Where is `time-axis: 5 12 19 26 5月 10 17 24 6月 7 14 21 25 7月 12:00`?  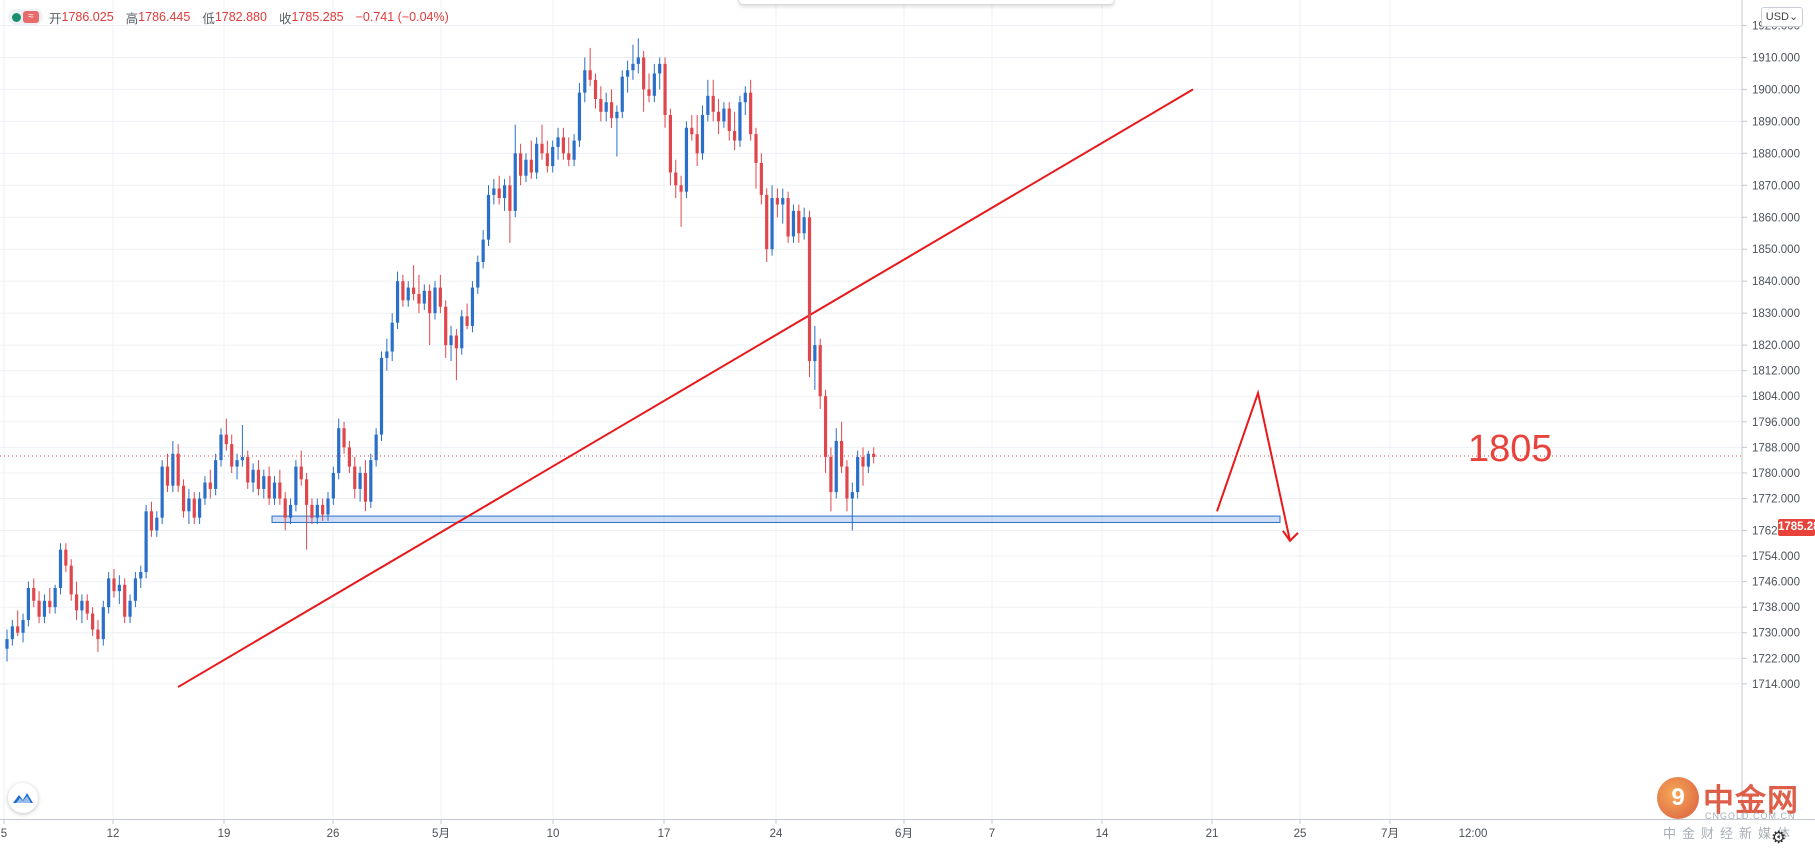
time-axis: 5 12 19 26 5月 10 17 24 6月 7 14 21 25 7月 12:00 is located at coordinates (744, 829).